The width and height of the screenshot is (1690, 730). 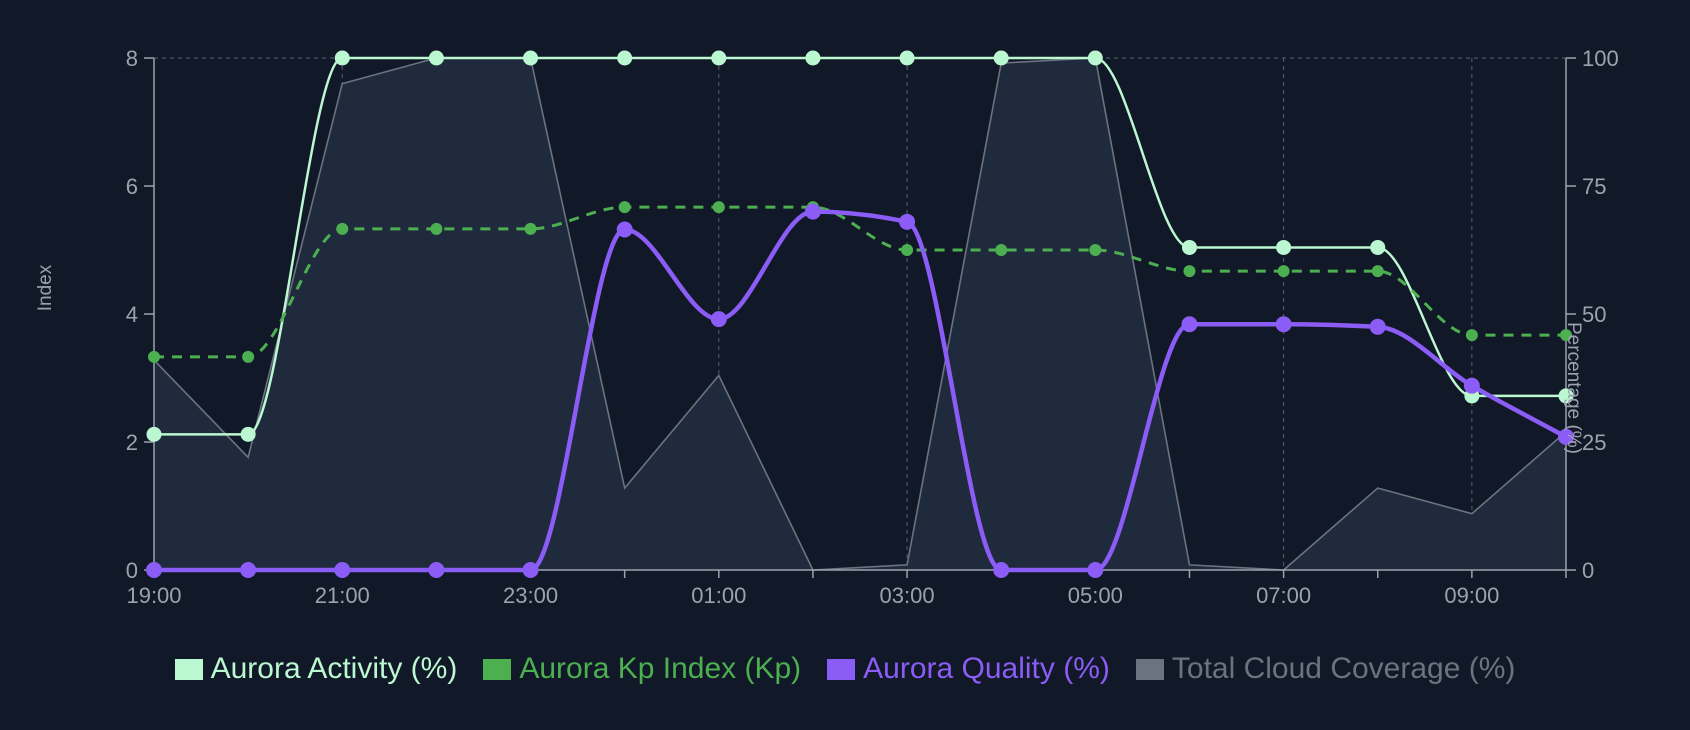 I want to click on x-tick-label: 23:00, so click(x=530, y=595).